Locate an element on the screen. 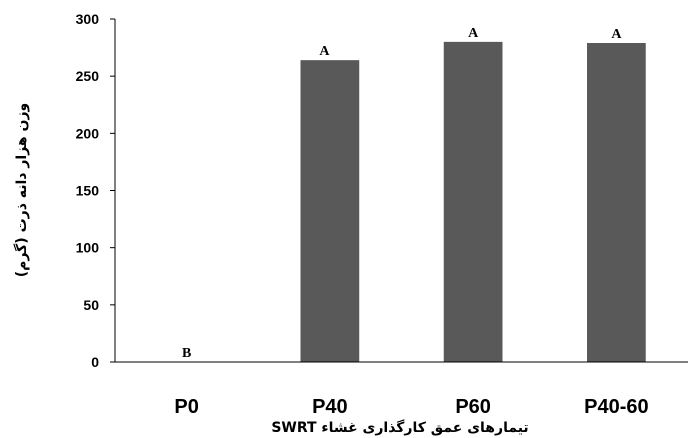 The height and width of the screenshot is (438, 688). bar-data-label: Aَ is located at coordinates (329, 51).